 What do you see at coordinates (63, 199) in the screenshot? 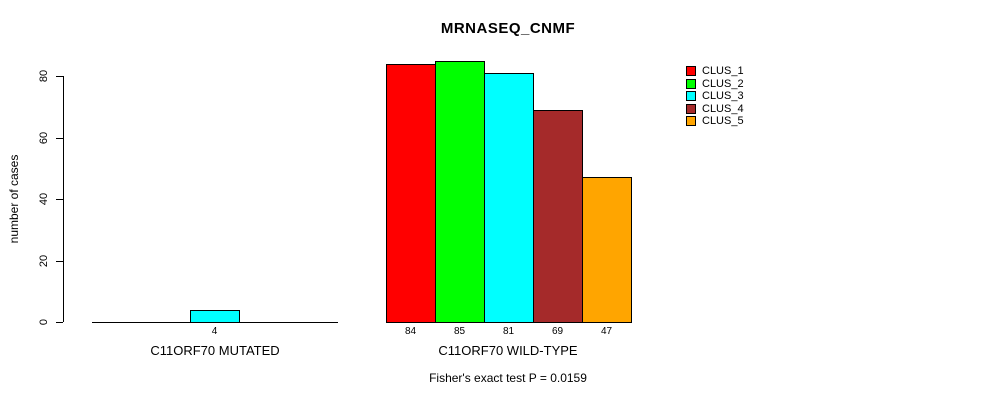
I see `y-axis-line` at bounding box center [63, 199].